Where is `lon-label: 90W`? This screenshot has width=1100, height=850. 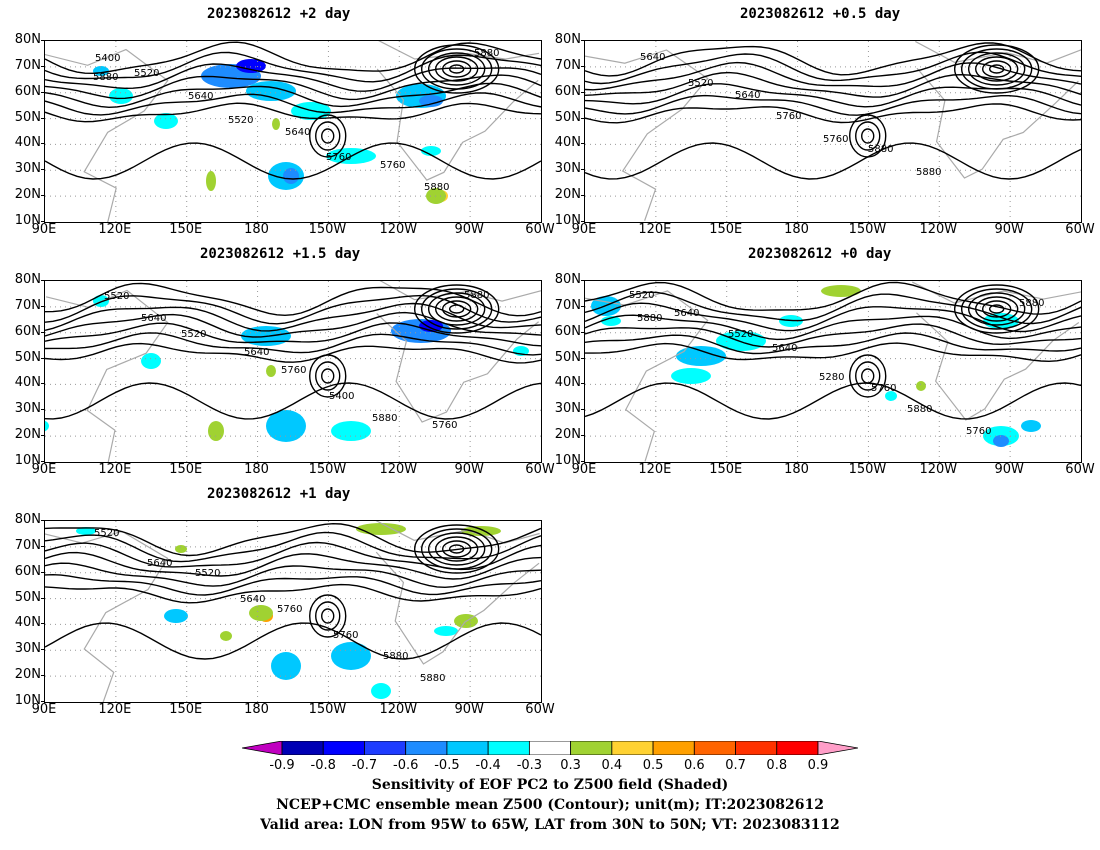
lon-label: 90W is located at coordinates (1009, 469).